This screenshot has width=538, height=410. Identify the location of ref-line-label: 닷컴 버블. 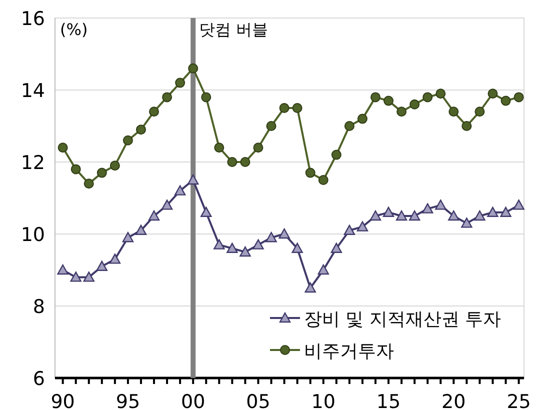
(233, 29).